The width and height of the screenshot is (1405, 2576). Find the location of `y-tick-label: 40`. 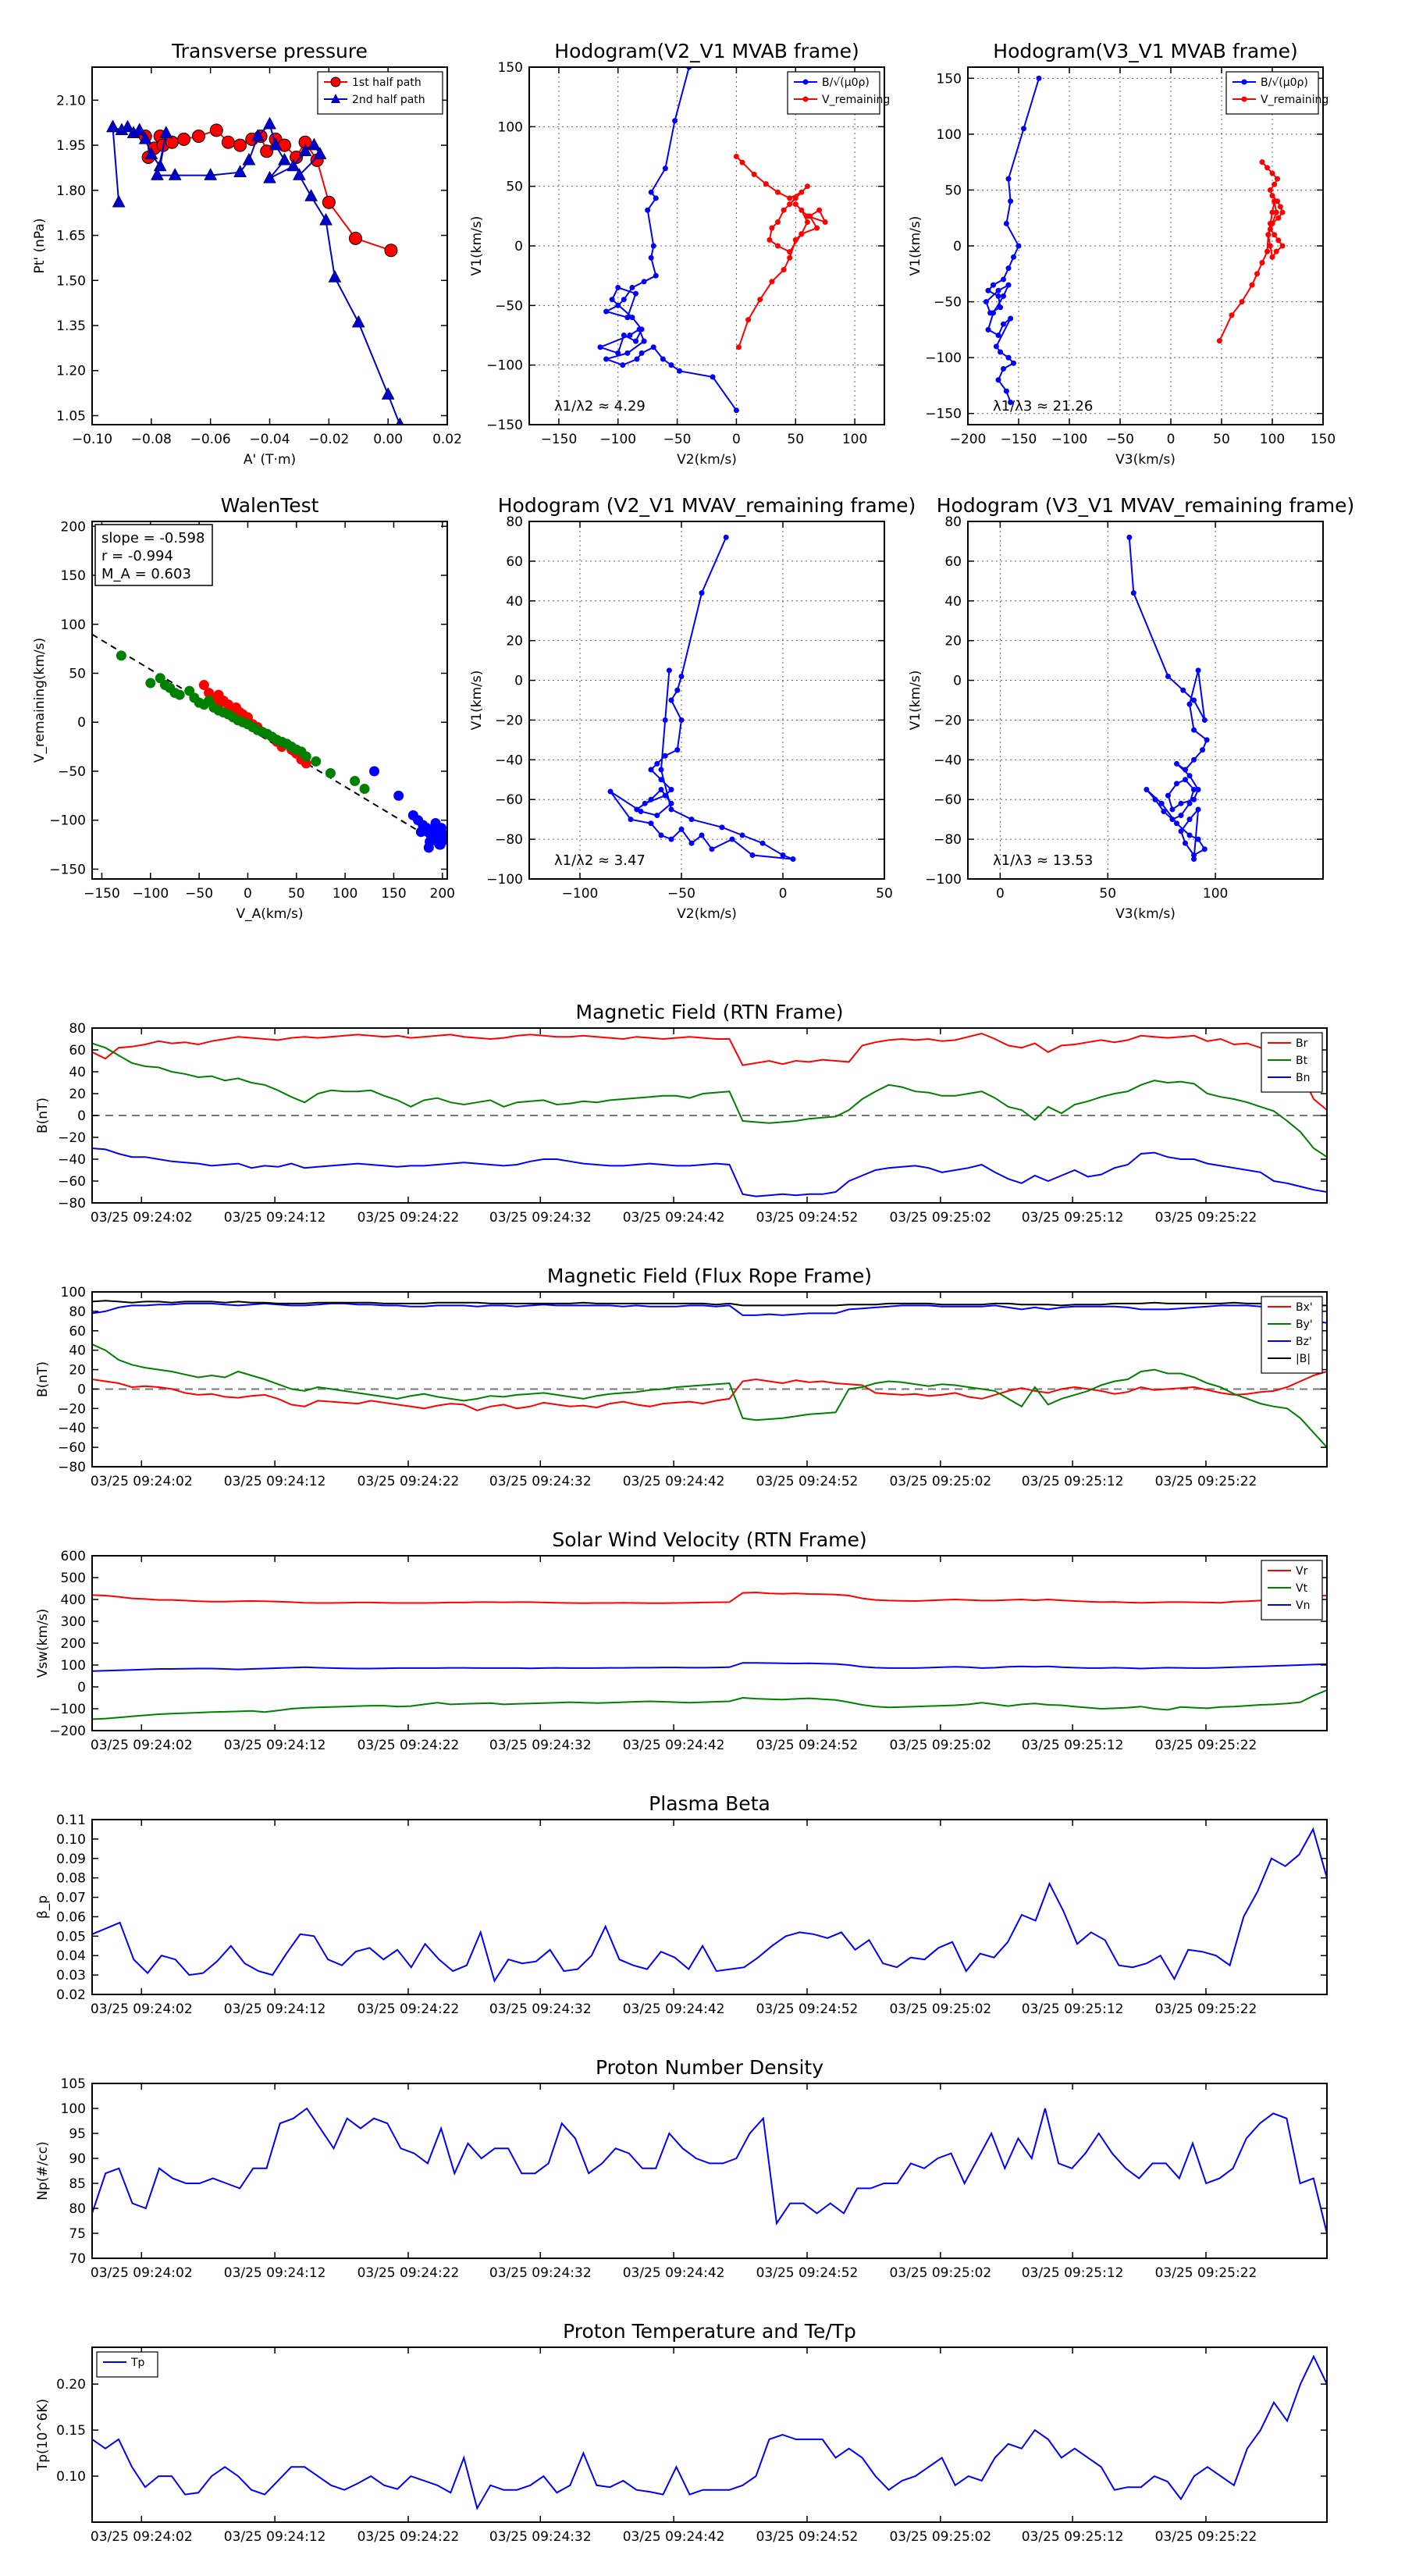

y-tick-label: 40 is located at coordinates (514, 602).